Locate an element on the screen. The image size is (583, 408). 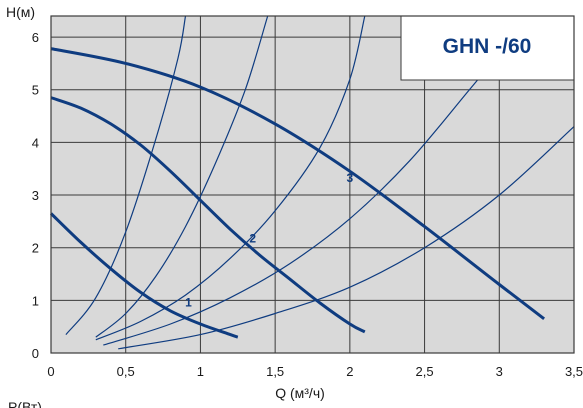
x-tick-labels: 0 0,5 1 1,5 2 2,5 3 3,5 is located at coordinates (315, 371).